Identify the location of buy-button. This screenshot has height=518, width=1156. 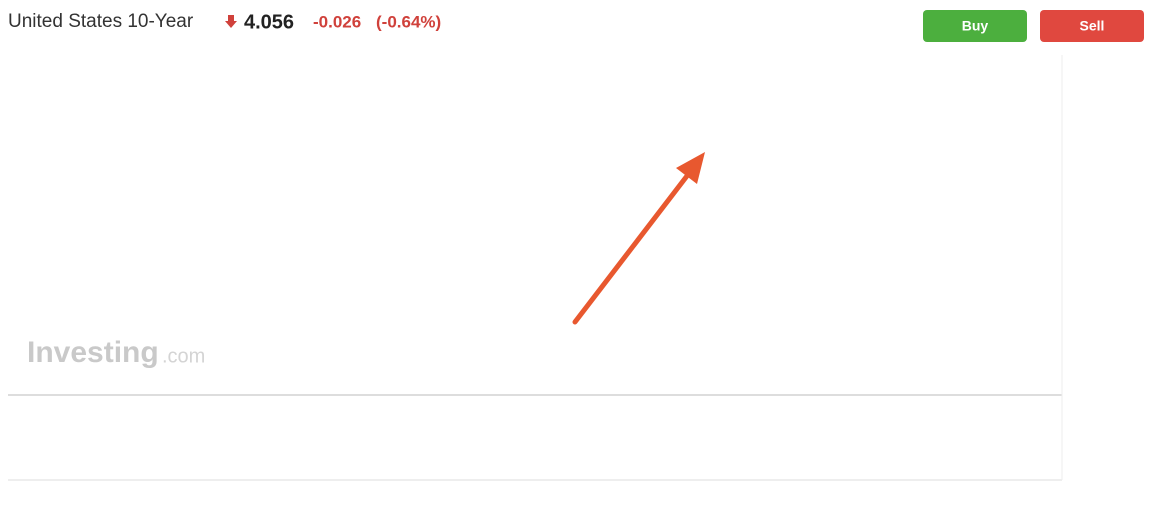
(975, 26).